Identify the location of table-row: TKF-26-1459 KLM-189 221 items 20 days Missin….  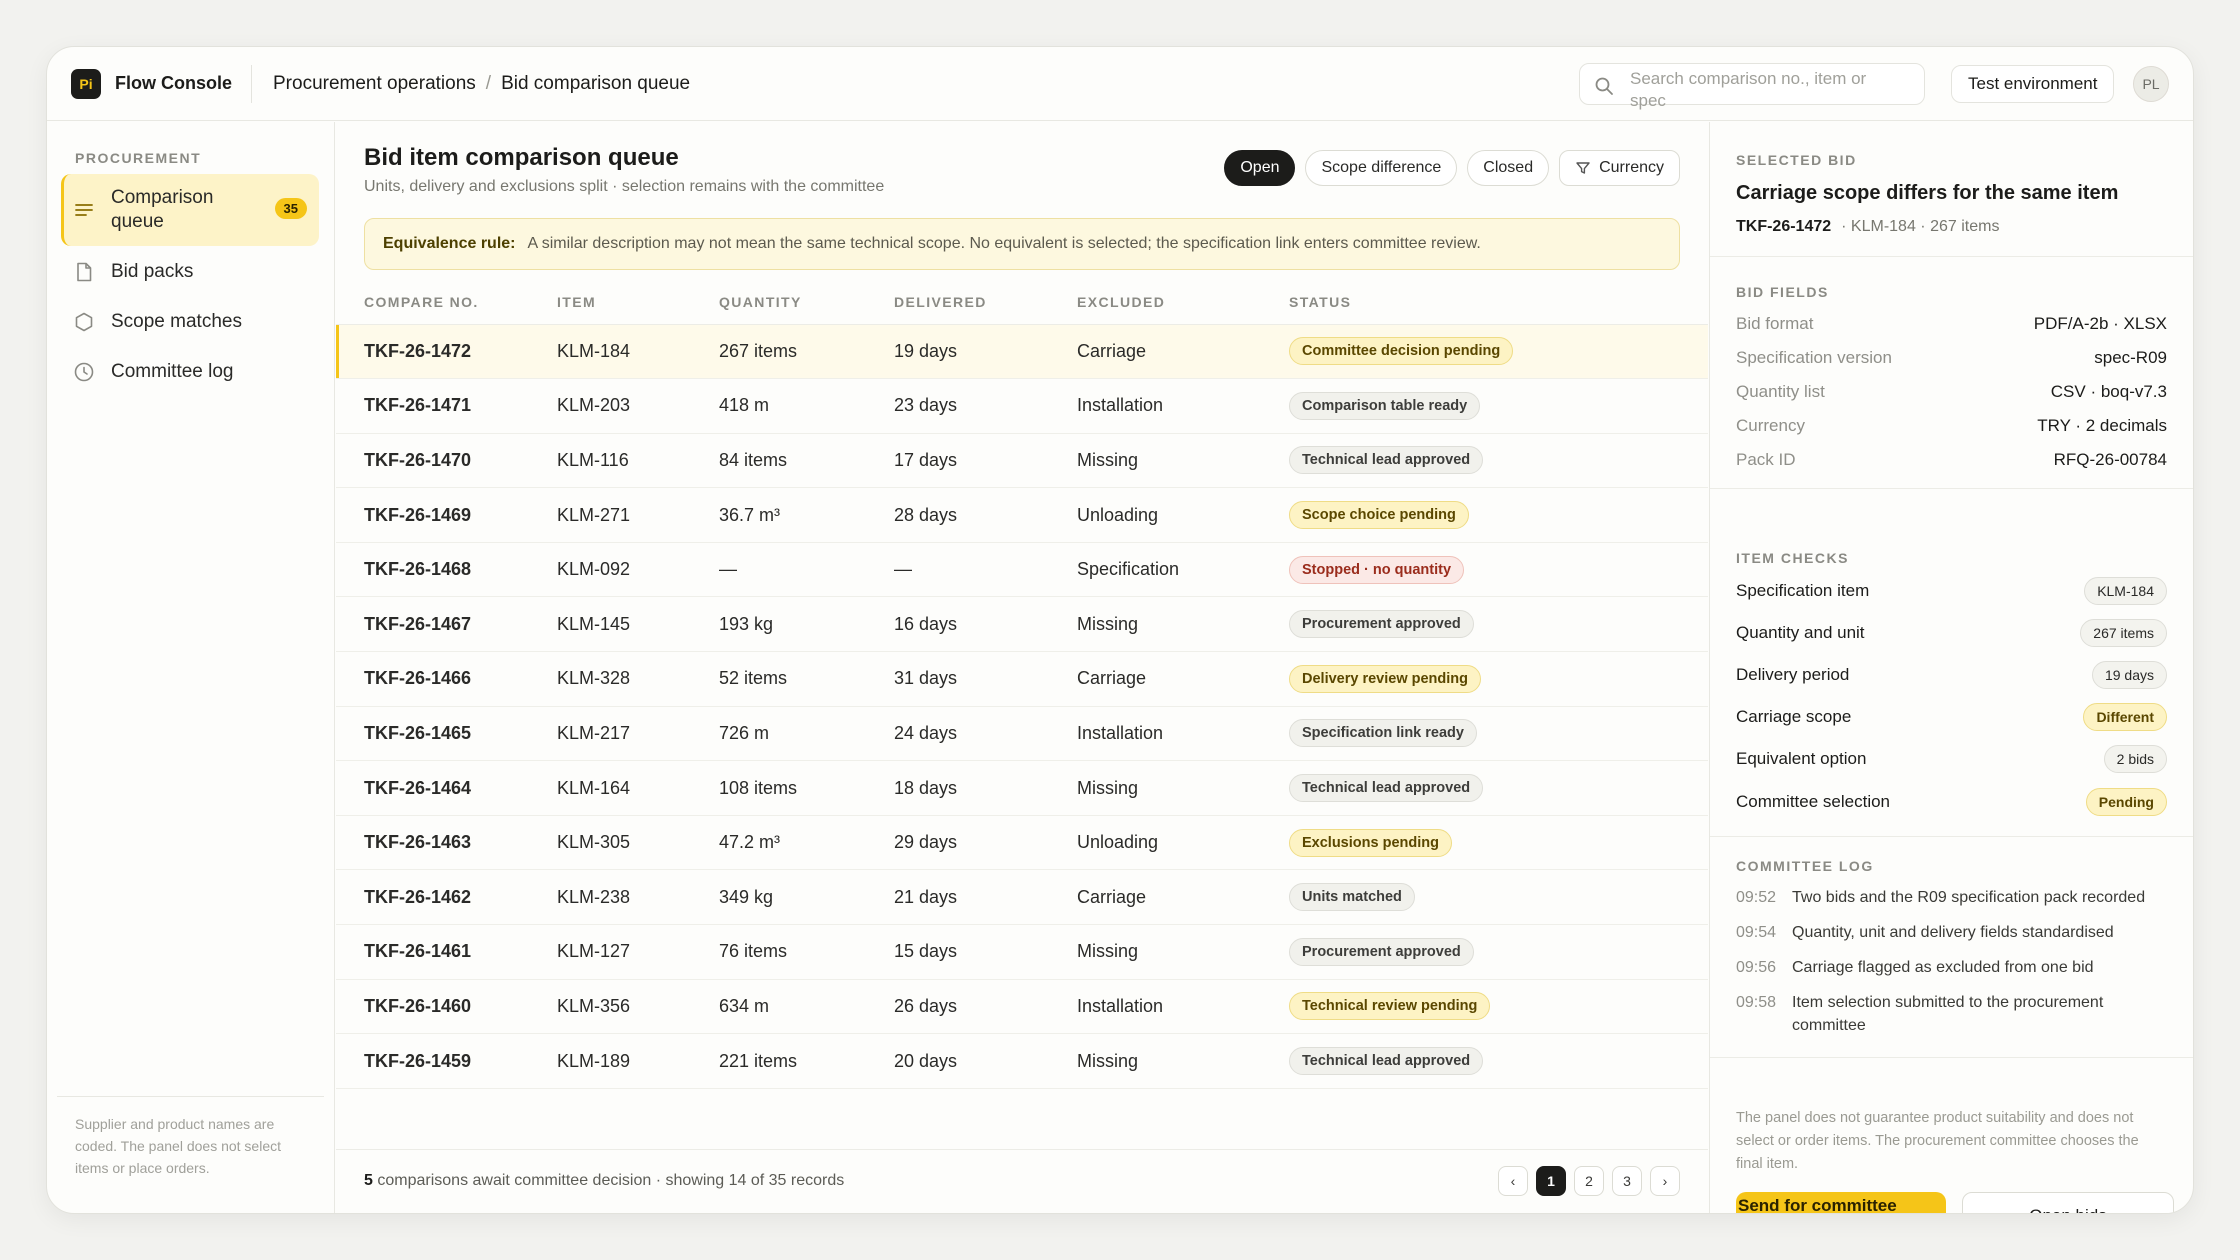
(1022, 1061).